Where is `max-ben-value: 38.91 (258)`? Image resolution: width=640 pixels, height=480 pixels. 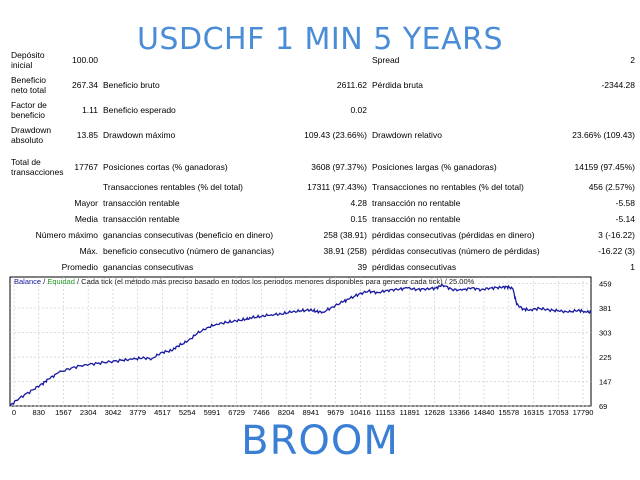 max-ben-value: 38.91 (258) is located at coordinates (345, 251).